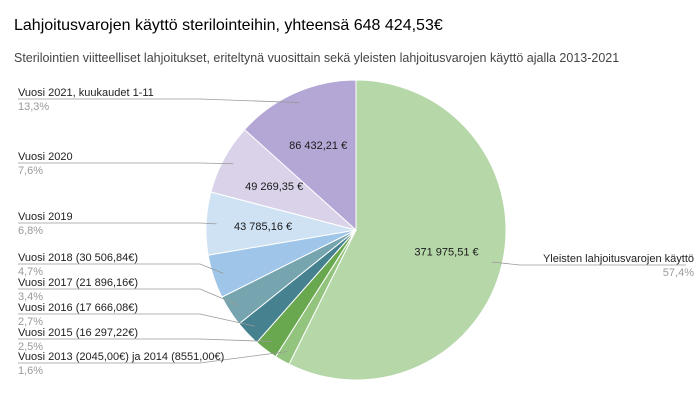  I want to click on slice-value-label: 49 269,35 €, so click(274, 187).